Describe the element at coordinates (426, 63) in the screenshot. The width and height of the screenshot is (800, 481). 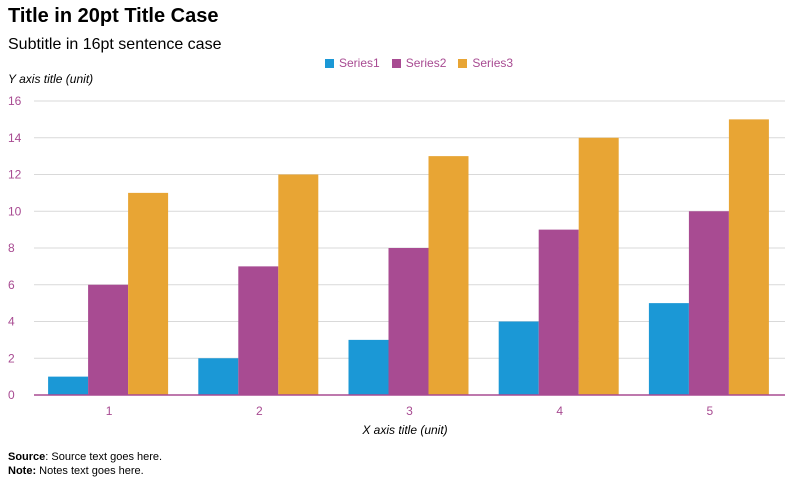
I see `legend-label-series2: Series2` at that location.